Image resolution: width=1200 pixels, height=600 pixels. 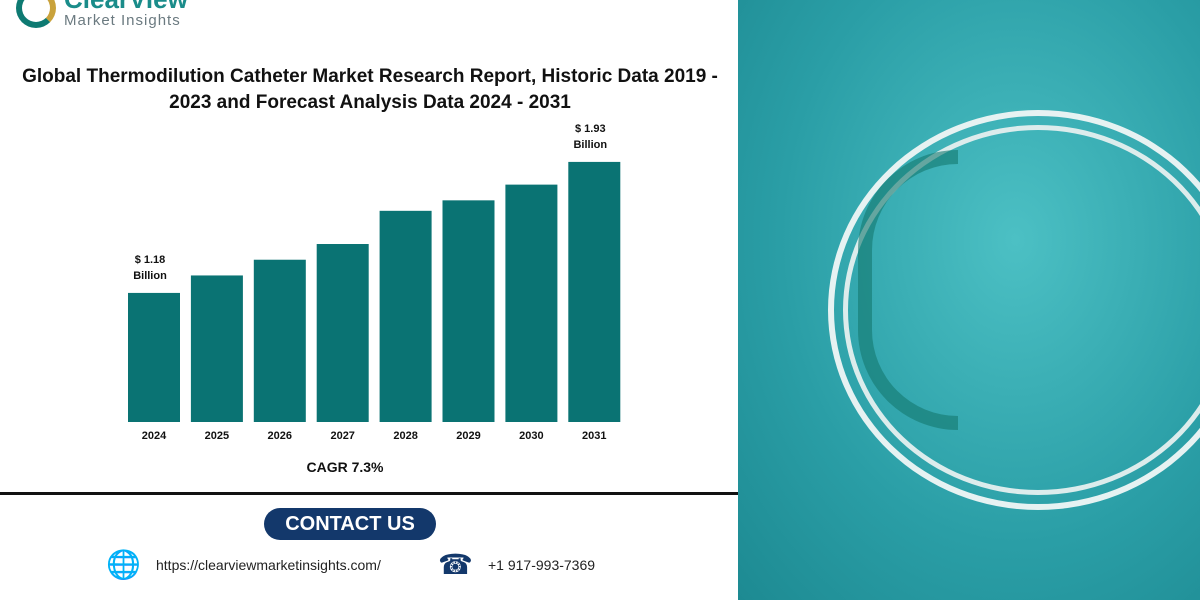 I want to click on x-tick-label: 2026, so click(x=280, y=436).